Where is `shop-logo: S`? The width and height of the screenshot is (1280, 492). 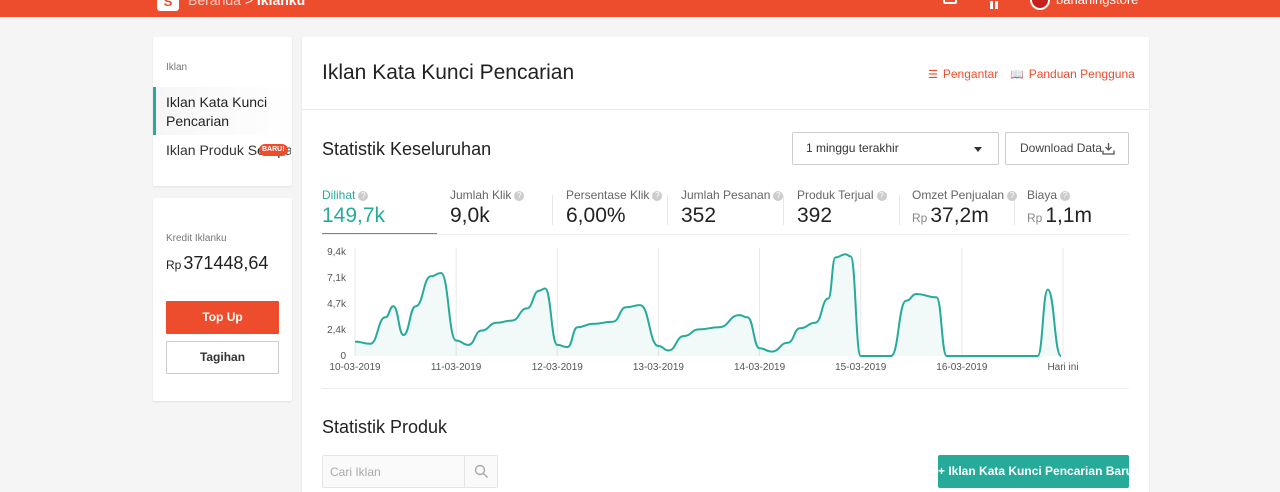
shop-logo: S is located at coordinates (168, 5).